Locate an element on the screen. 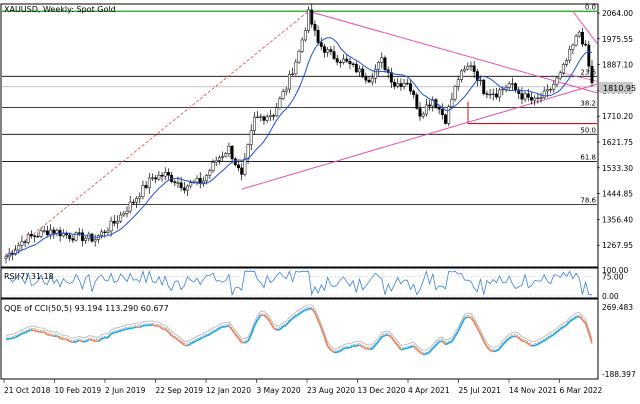 This screenshot has height=404, width=640. x-tick-label: 25 Jul 2021 is located at coordinates (480, 390).